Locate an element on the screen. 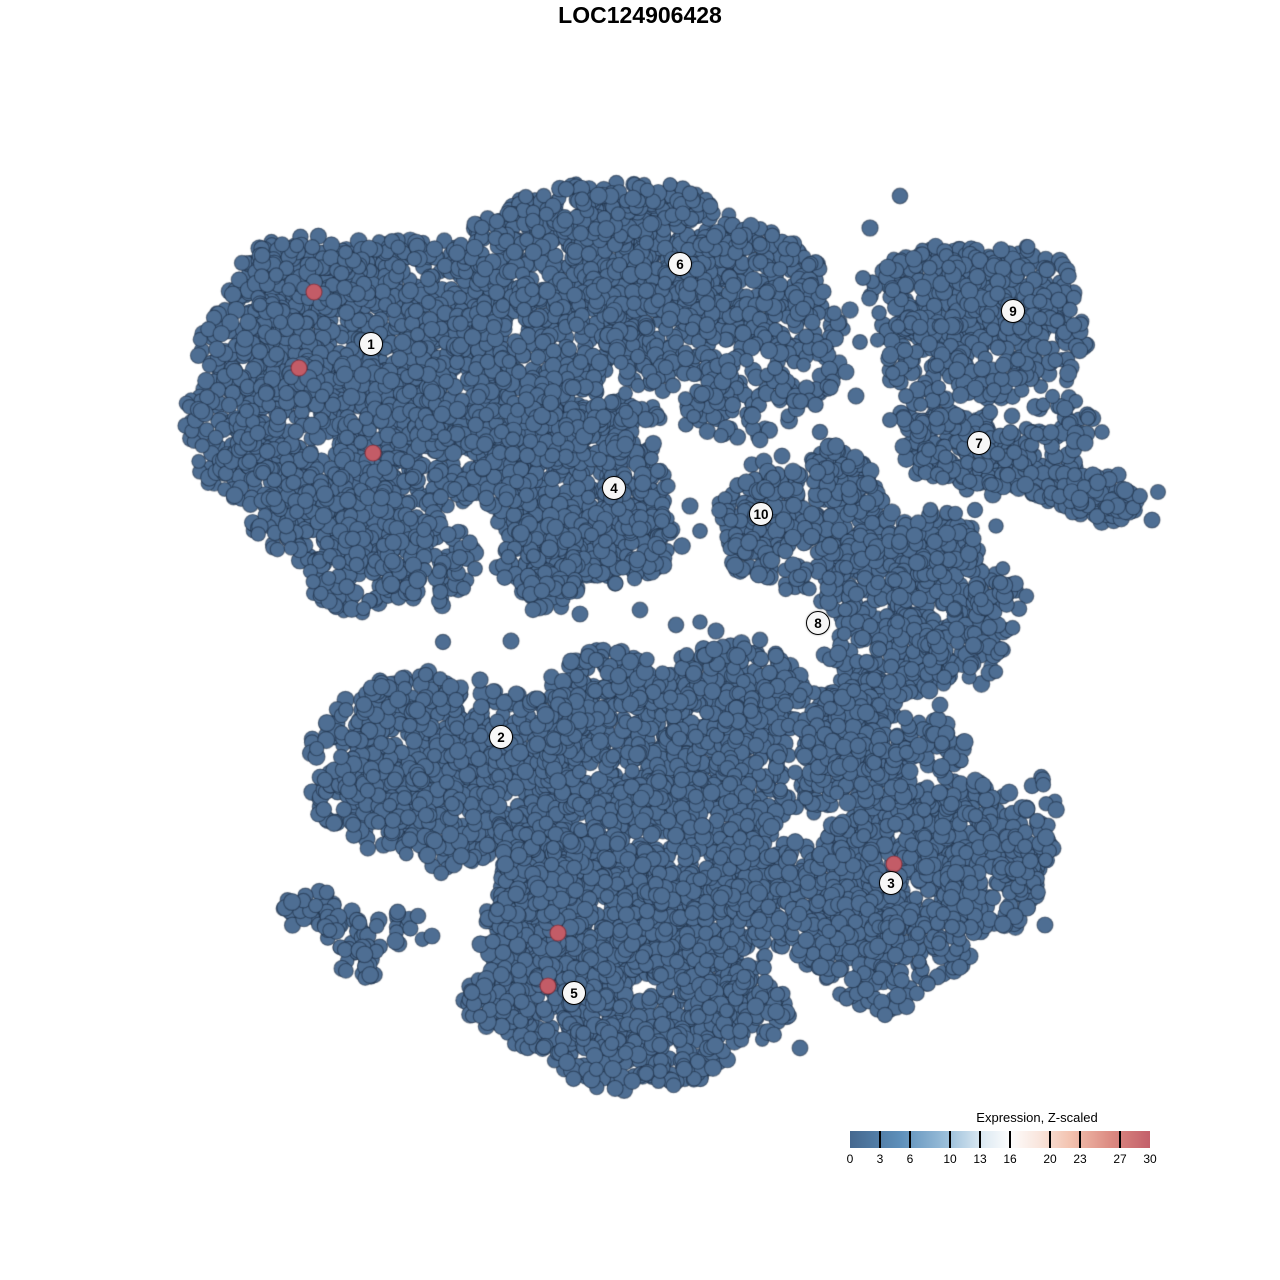  legend-tick-label: 6 is located at coordinates (910, 1159).